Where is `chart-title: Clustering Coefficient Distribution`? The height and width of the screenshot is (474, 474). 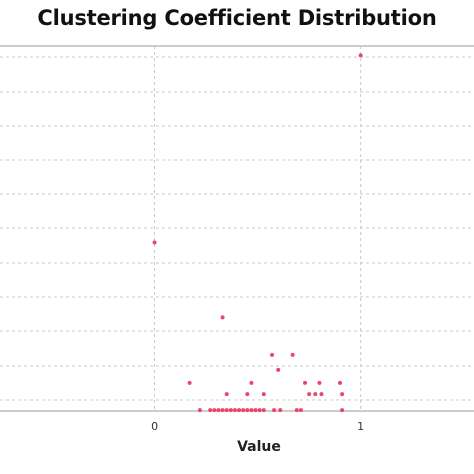 chart-title: Clustering Coefficient Distribution is located at coordinates (237, 18).